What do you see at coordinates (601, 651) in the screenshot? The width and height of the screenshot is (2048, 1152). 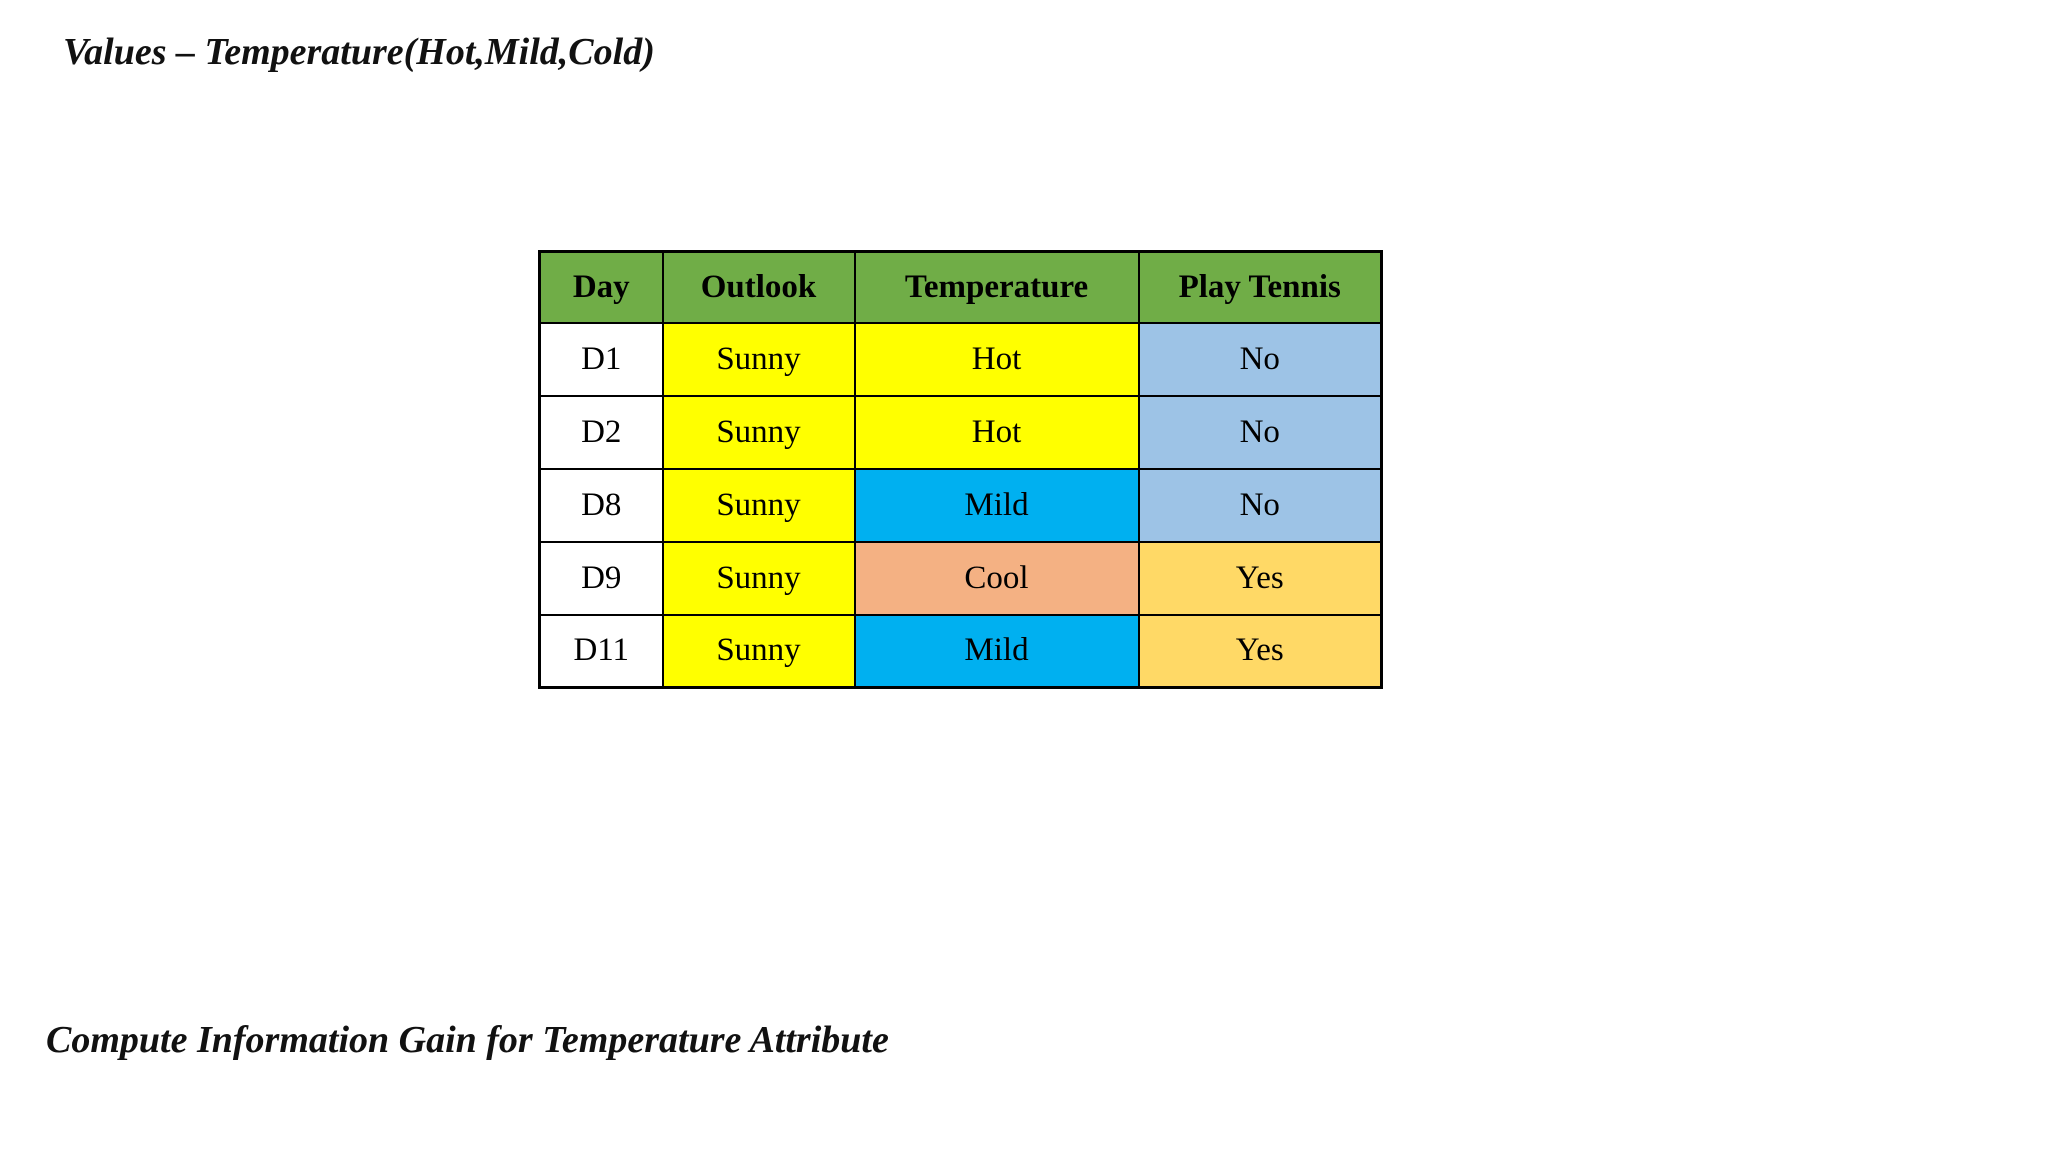 I see `cell-day: D11` at bounding box center [601, 651].